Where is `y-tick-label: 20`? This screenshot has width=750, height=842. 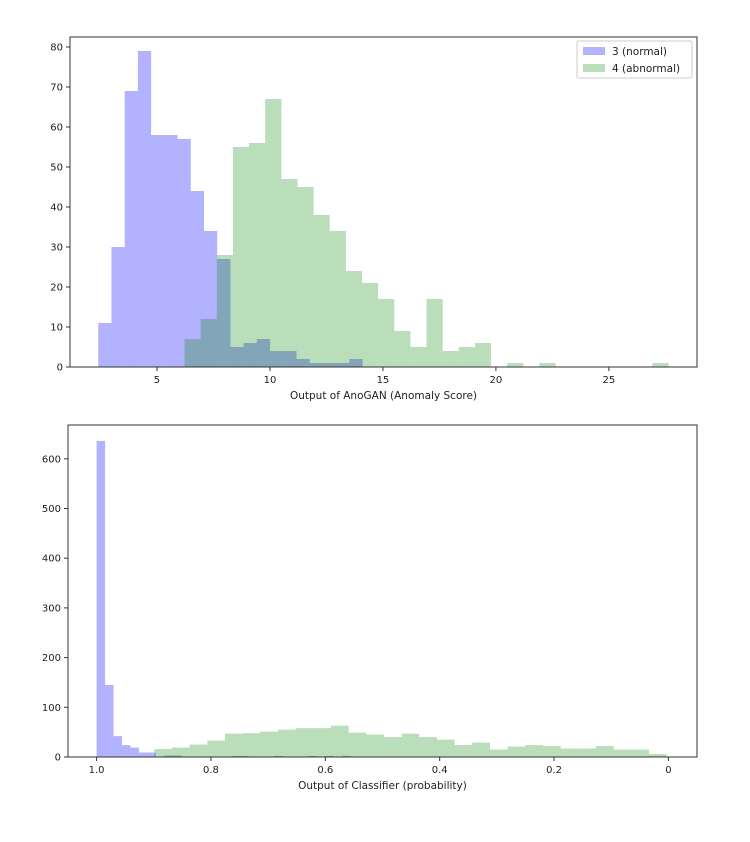 y-tick-label: 20 is located at coordinates (56, 288).